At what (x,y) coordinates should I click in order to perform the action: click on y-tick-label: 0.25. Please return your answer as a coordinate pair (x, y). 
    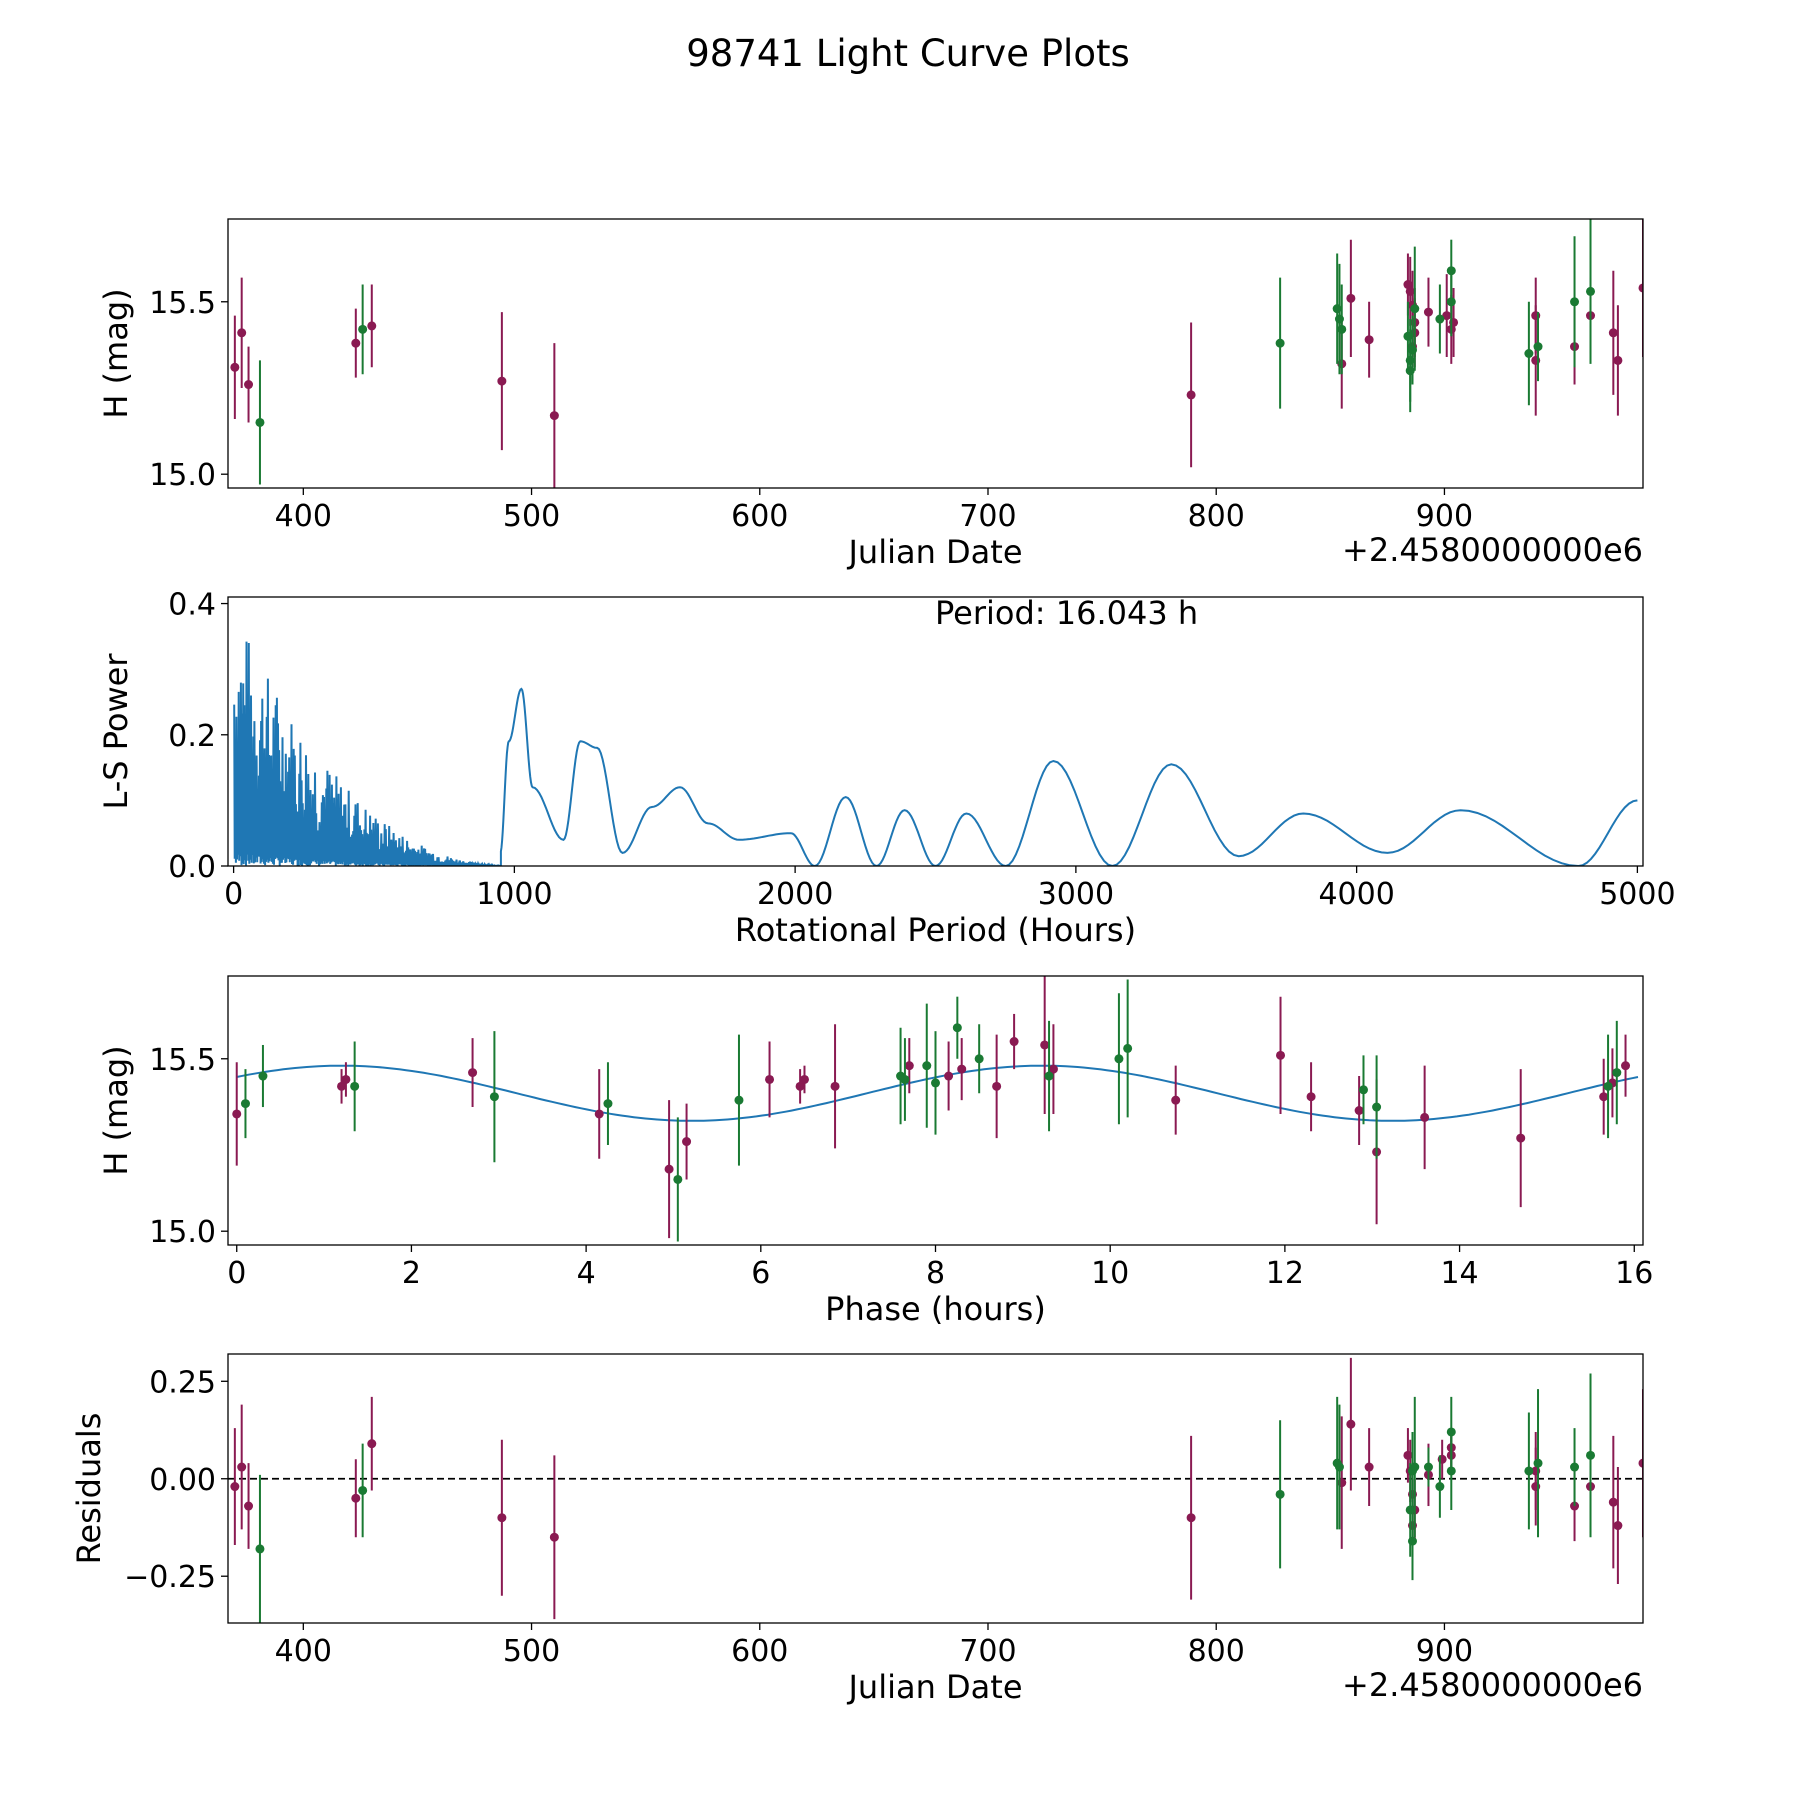
    Looking at the image, I should click on (182, 1382).